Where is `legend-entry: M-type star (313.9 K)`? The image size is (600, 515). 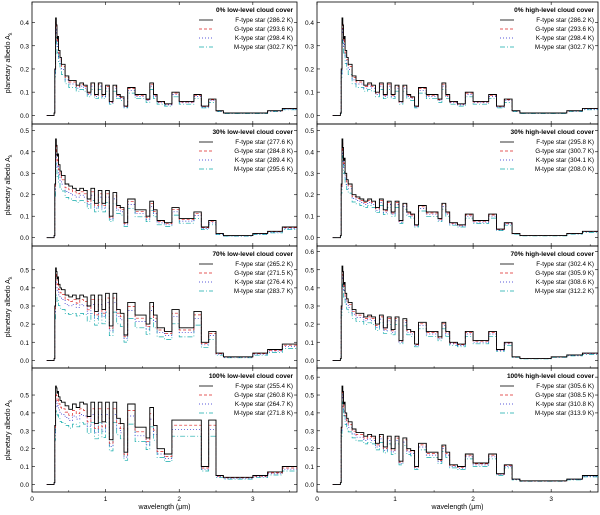
legend-entry: M-type star (313.9 K) is located at coordinates (564, 413).